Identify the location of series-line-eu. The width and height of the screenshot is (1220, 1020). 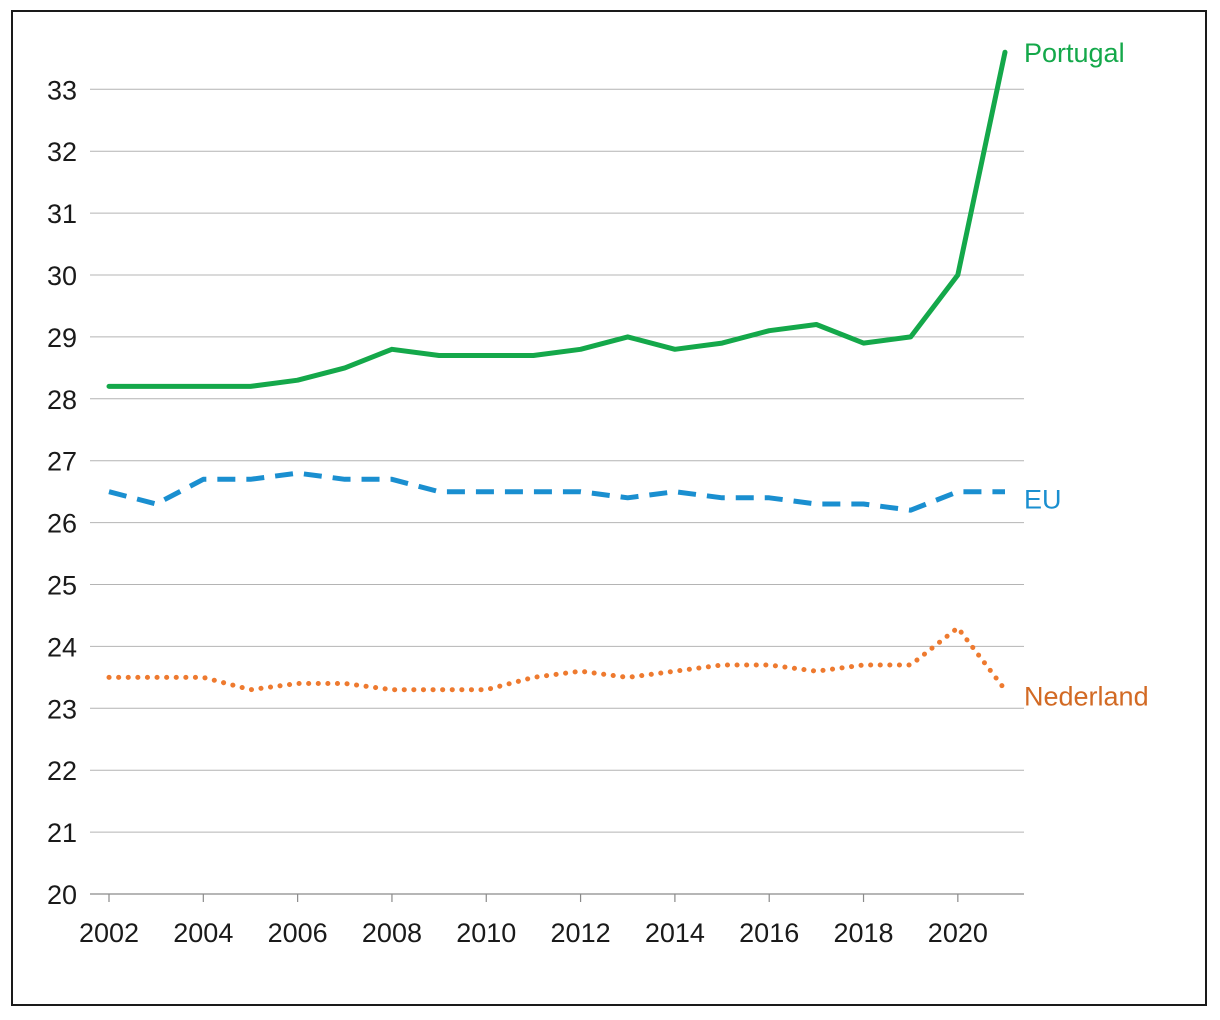
(556, 491).